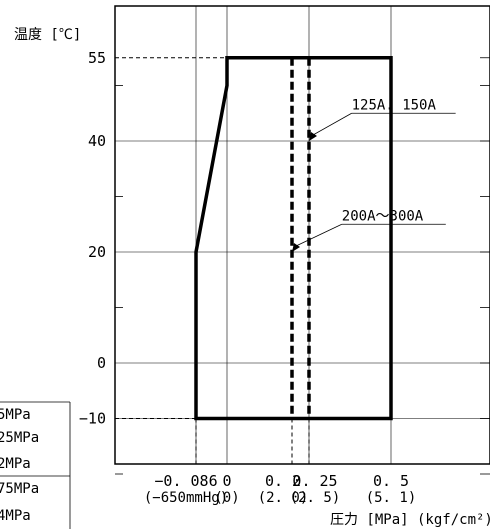 The width and height of the screenshot is (490, 529). I want to click on fragment-label: 75MPa, so click(19, 489).